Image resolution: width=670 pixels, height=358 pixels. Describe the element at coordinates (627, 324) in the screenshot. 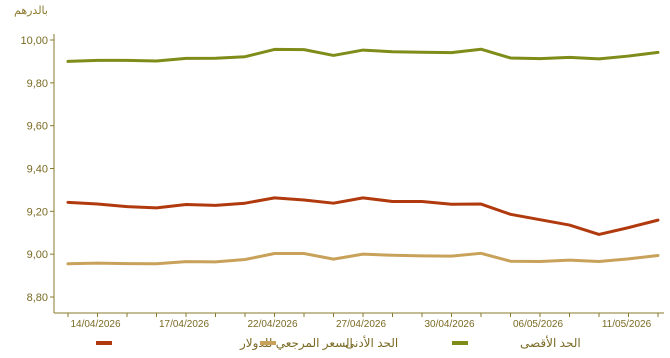

I see `x-tick-label: 11/05/2026` at that location.